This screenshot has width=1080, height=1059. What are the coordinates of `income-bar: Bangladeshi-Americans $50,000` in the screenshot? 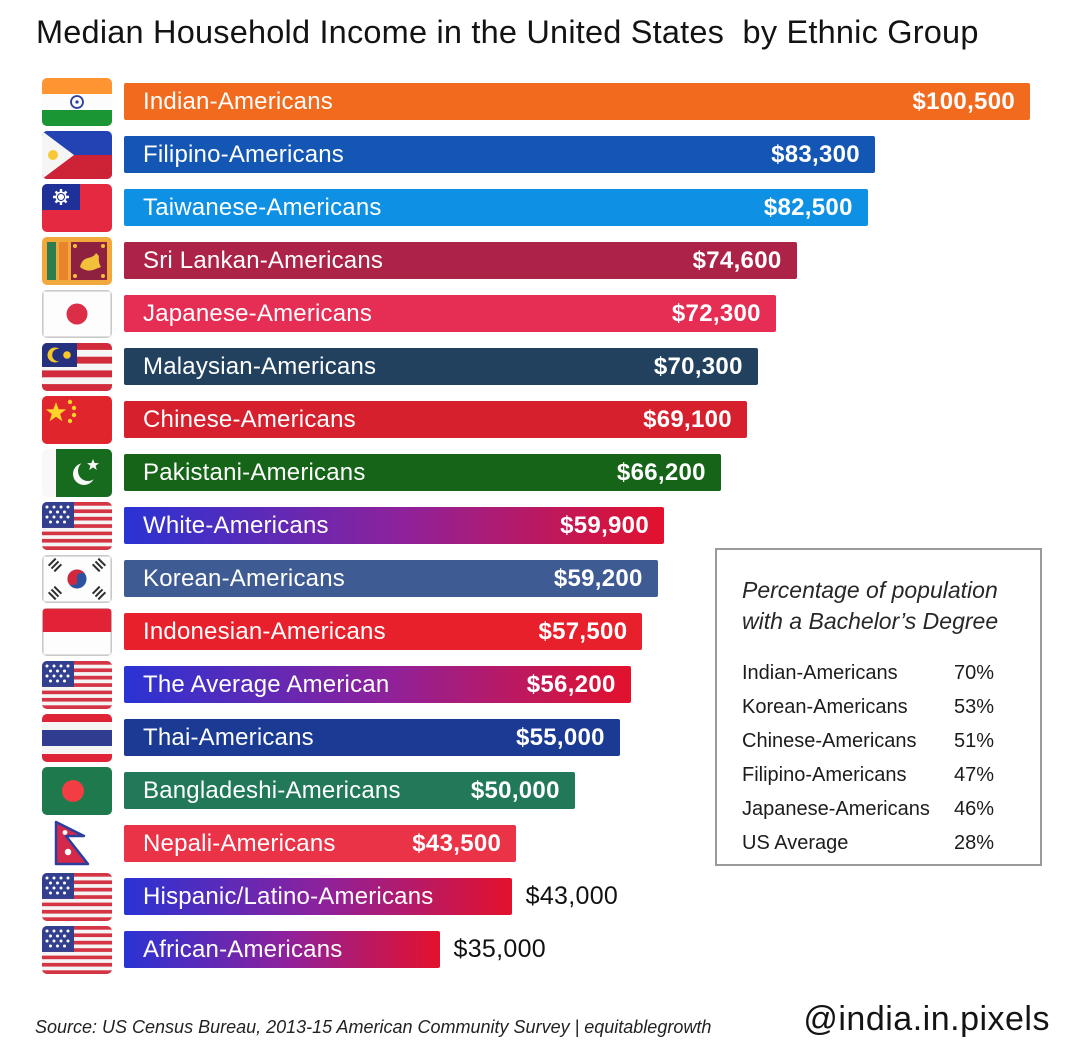 It's located at (349, 790).